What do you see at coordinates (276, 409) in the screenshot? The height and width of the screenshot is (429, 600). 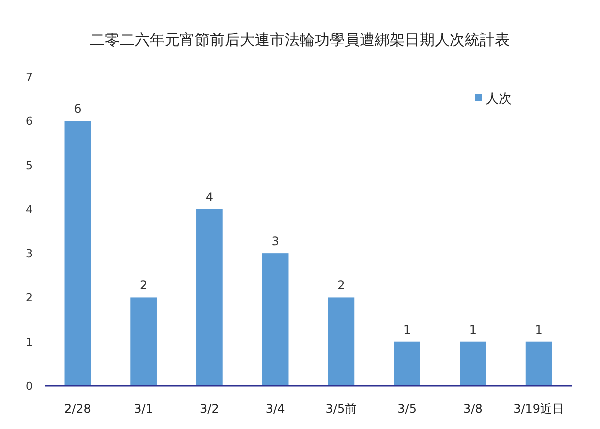 I see `x-tick-label: 3/4` at bounding box center [276, 409].